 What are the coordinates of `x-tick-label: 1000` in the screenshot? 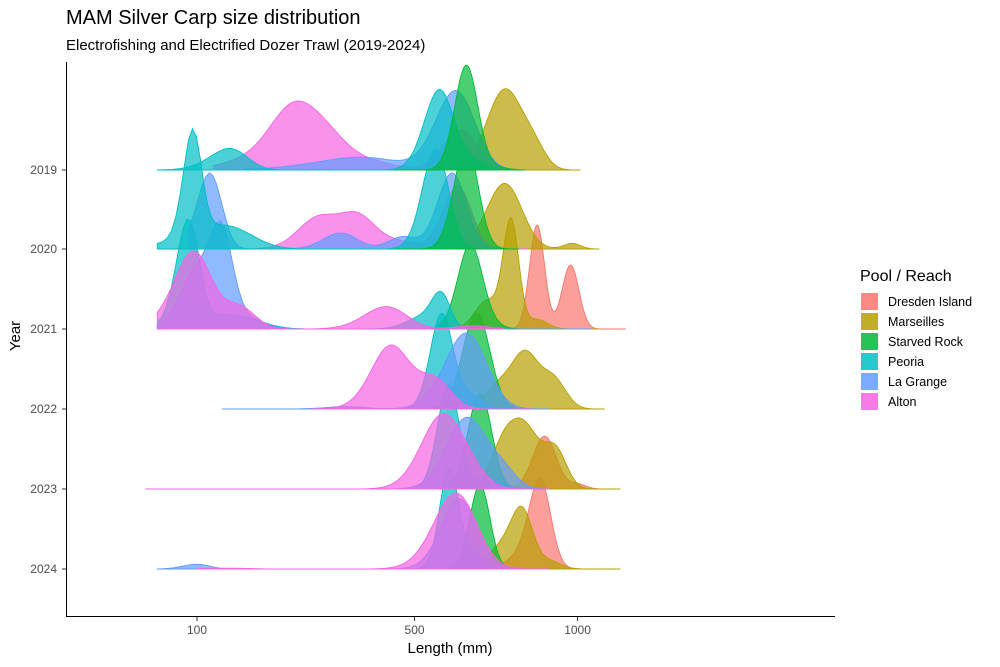 It's located at (577, 630).